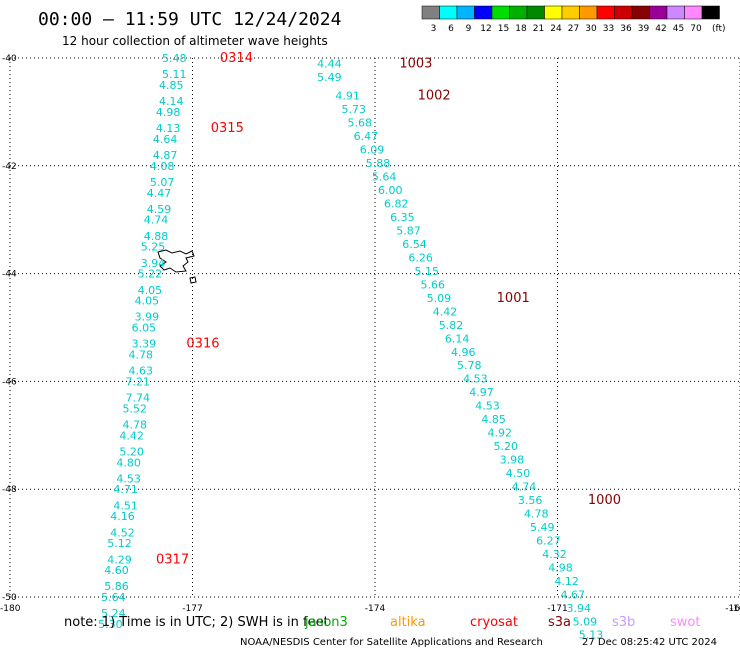 This screenshot has height=650, width=740. What do you see at coordinates (573, 29) in the screenshot?
I see `legend-label: 27` at bounding box center [573, 29].